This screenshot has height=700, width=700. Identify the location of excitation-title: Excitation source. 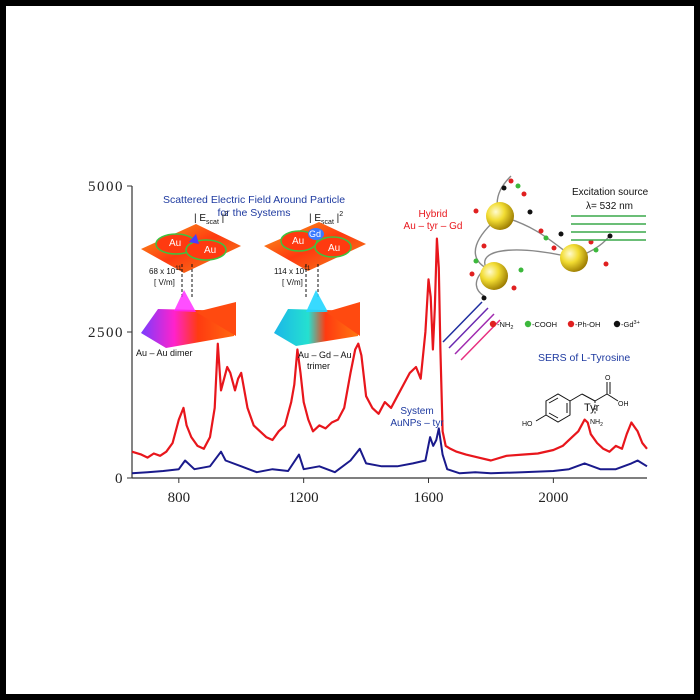
(610, 192).